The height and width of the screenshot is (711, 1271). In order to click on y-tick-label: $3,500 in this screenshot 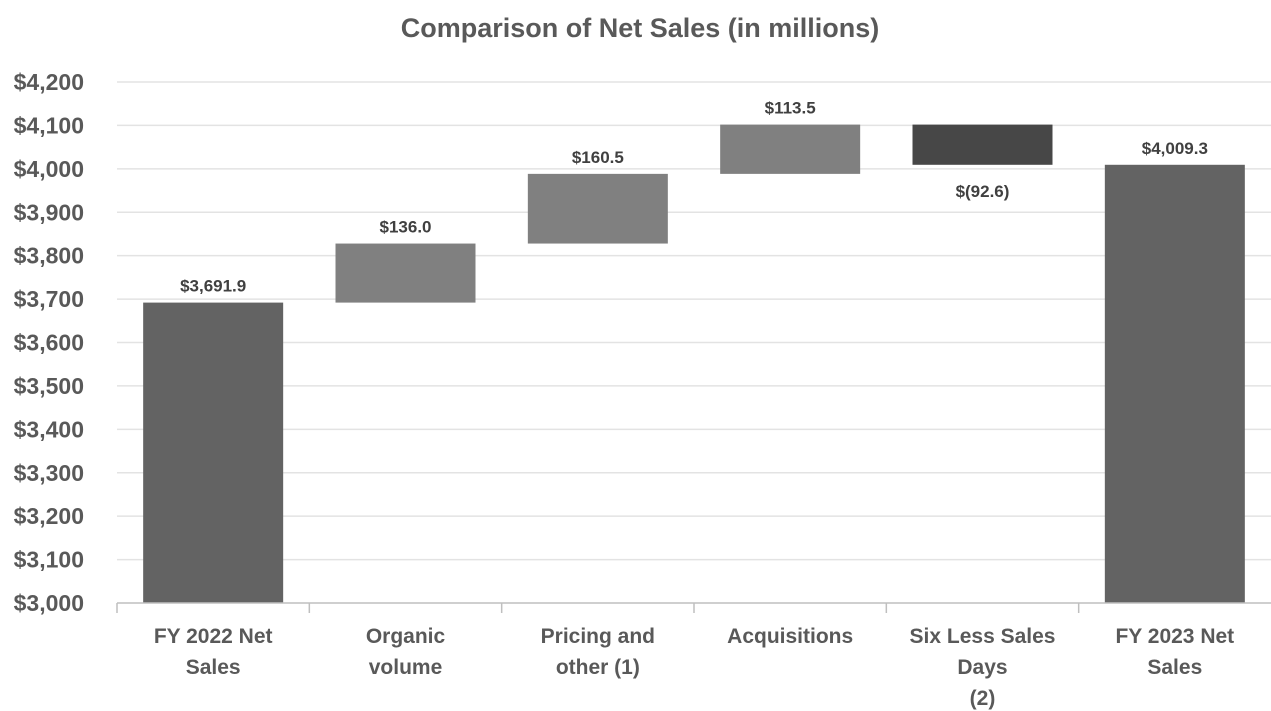, I will do `click(49, 386)`.